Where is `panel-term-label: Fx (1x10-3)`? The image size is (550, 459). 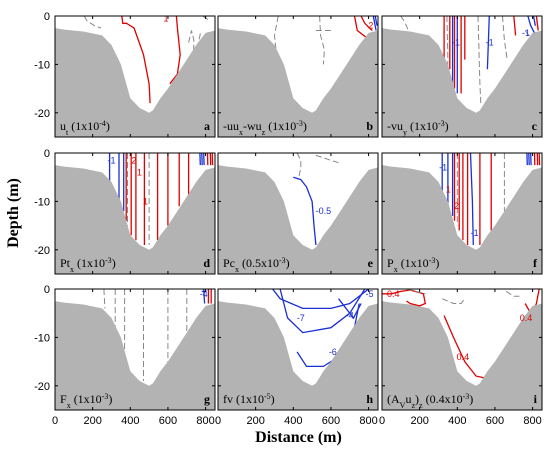 panel-term-label: Fx (1x10-3) is located at coordinates (86, 401).